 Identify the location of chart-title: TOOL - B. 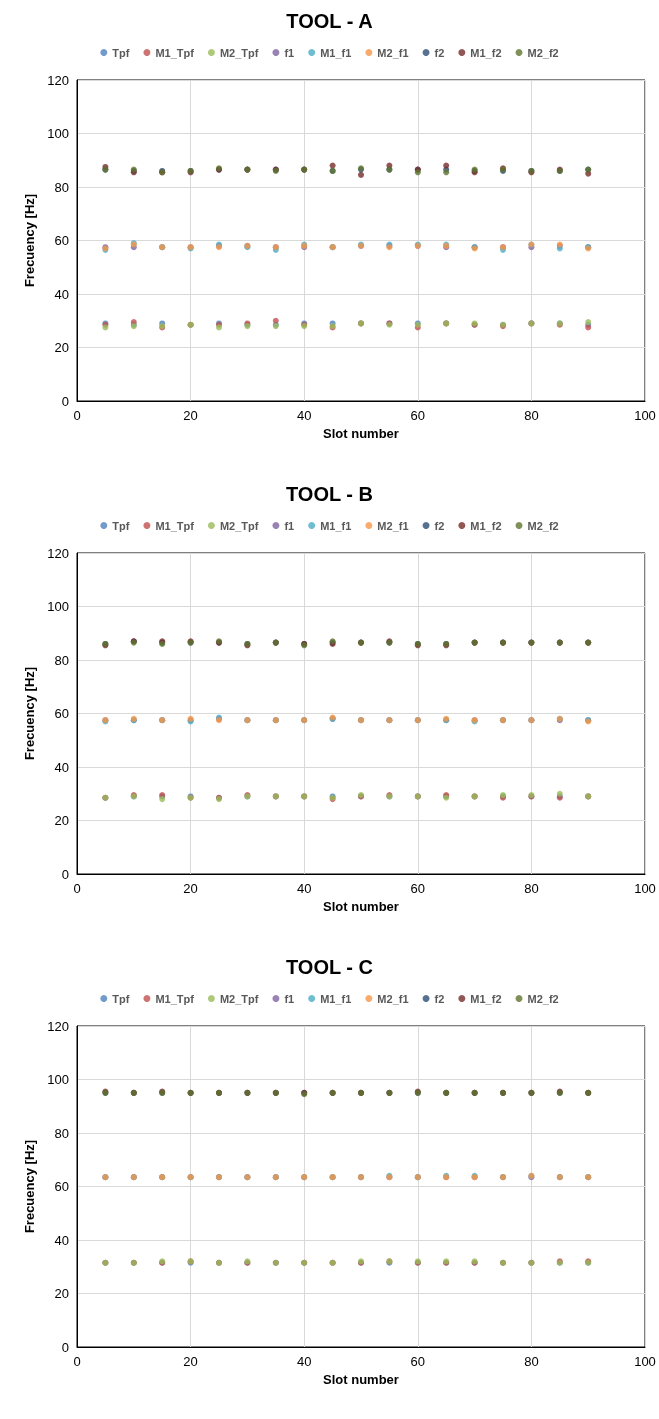
(329, 494).